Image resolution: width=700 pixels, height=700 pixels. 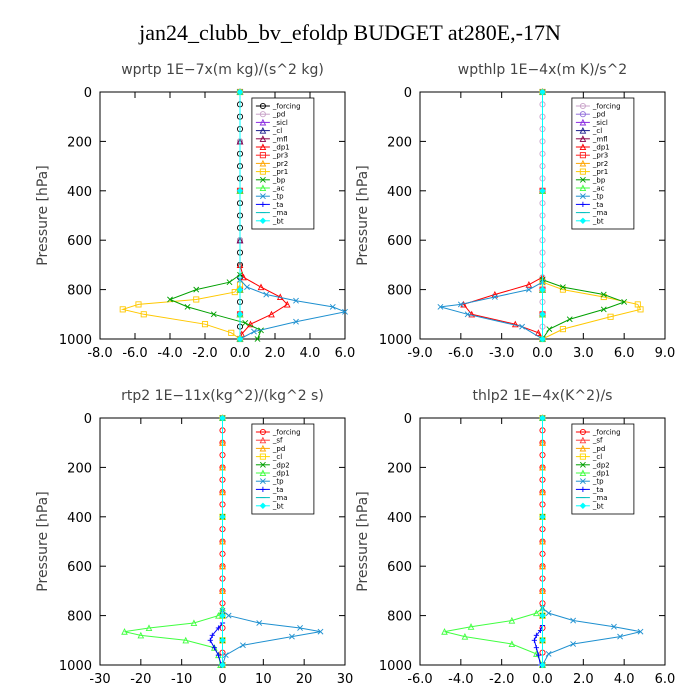 What do you see at coordinates (140, 679) in the screenshot?
I see `x-tick-label: -20` at bounding box center [140, 679].